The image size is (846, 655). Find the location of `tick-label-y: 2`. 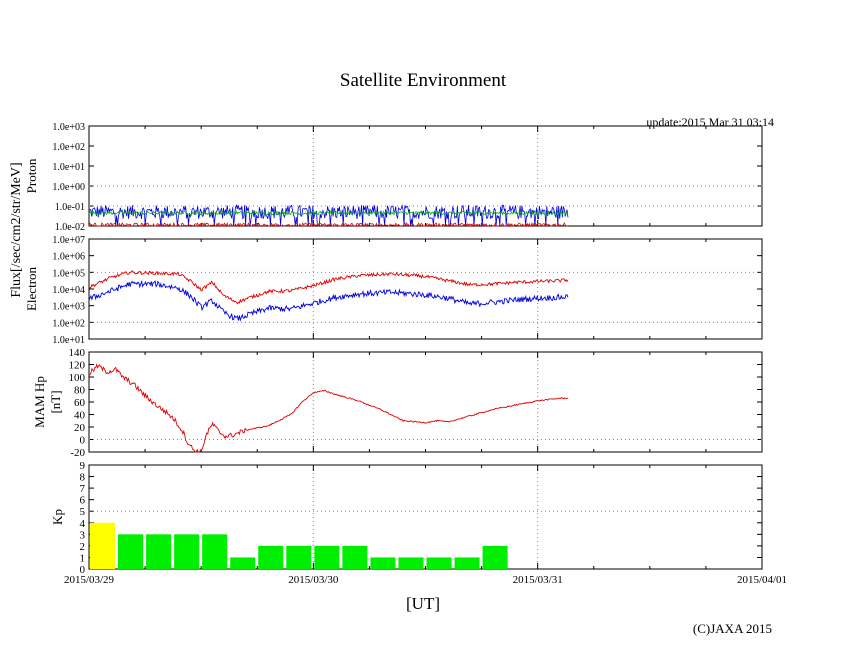

tick-label-y: 2 is located at coordinates (83, 547).